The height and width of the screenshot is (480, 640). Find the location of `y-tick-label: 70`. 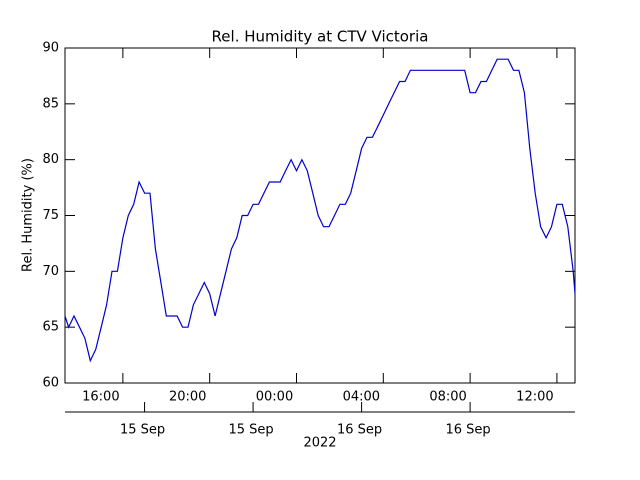

y-tick-label: 70 is located at coordinates (50, 271).